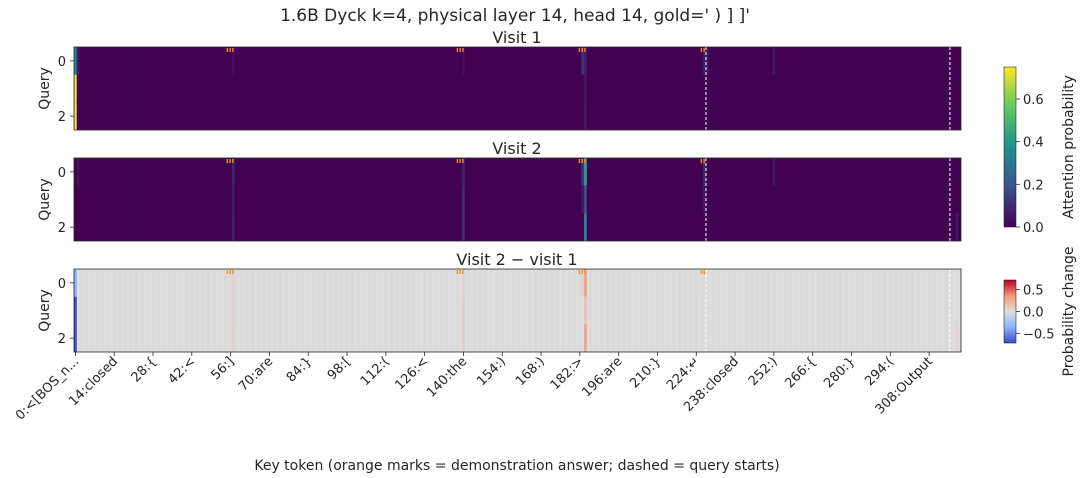  I want to click on colorbar-attention: 0.0 0.2 0.4 0.6 Attention probability, so click(1040, 151).